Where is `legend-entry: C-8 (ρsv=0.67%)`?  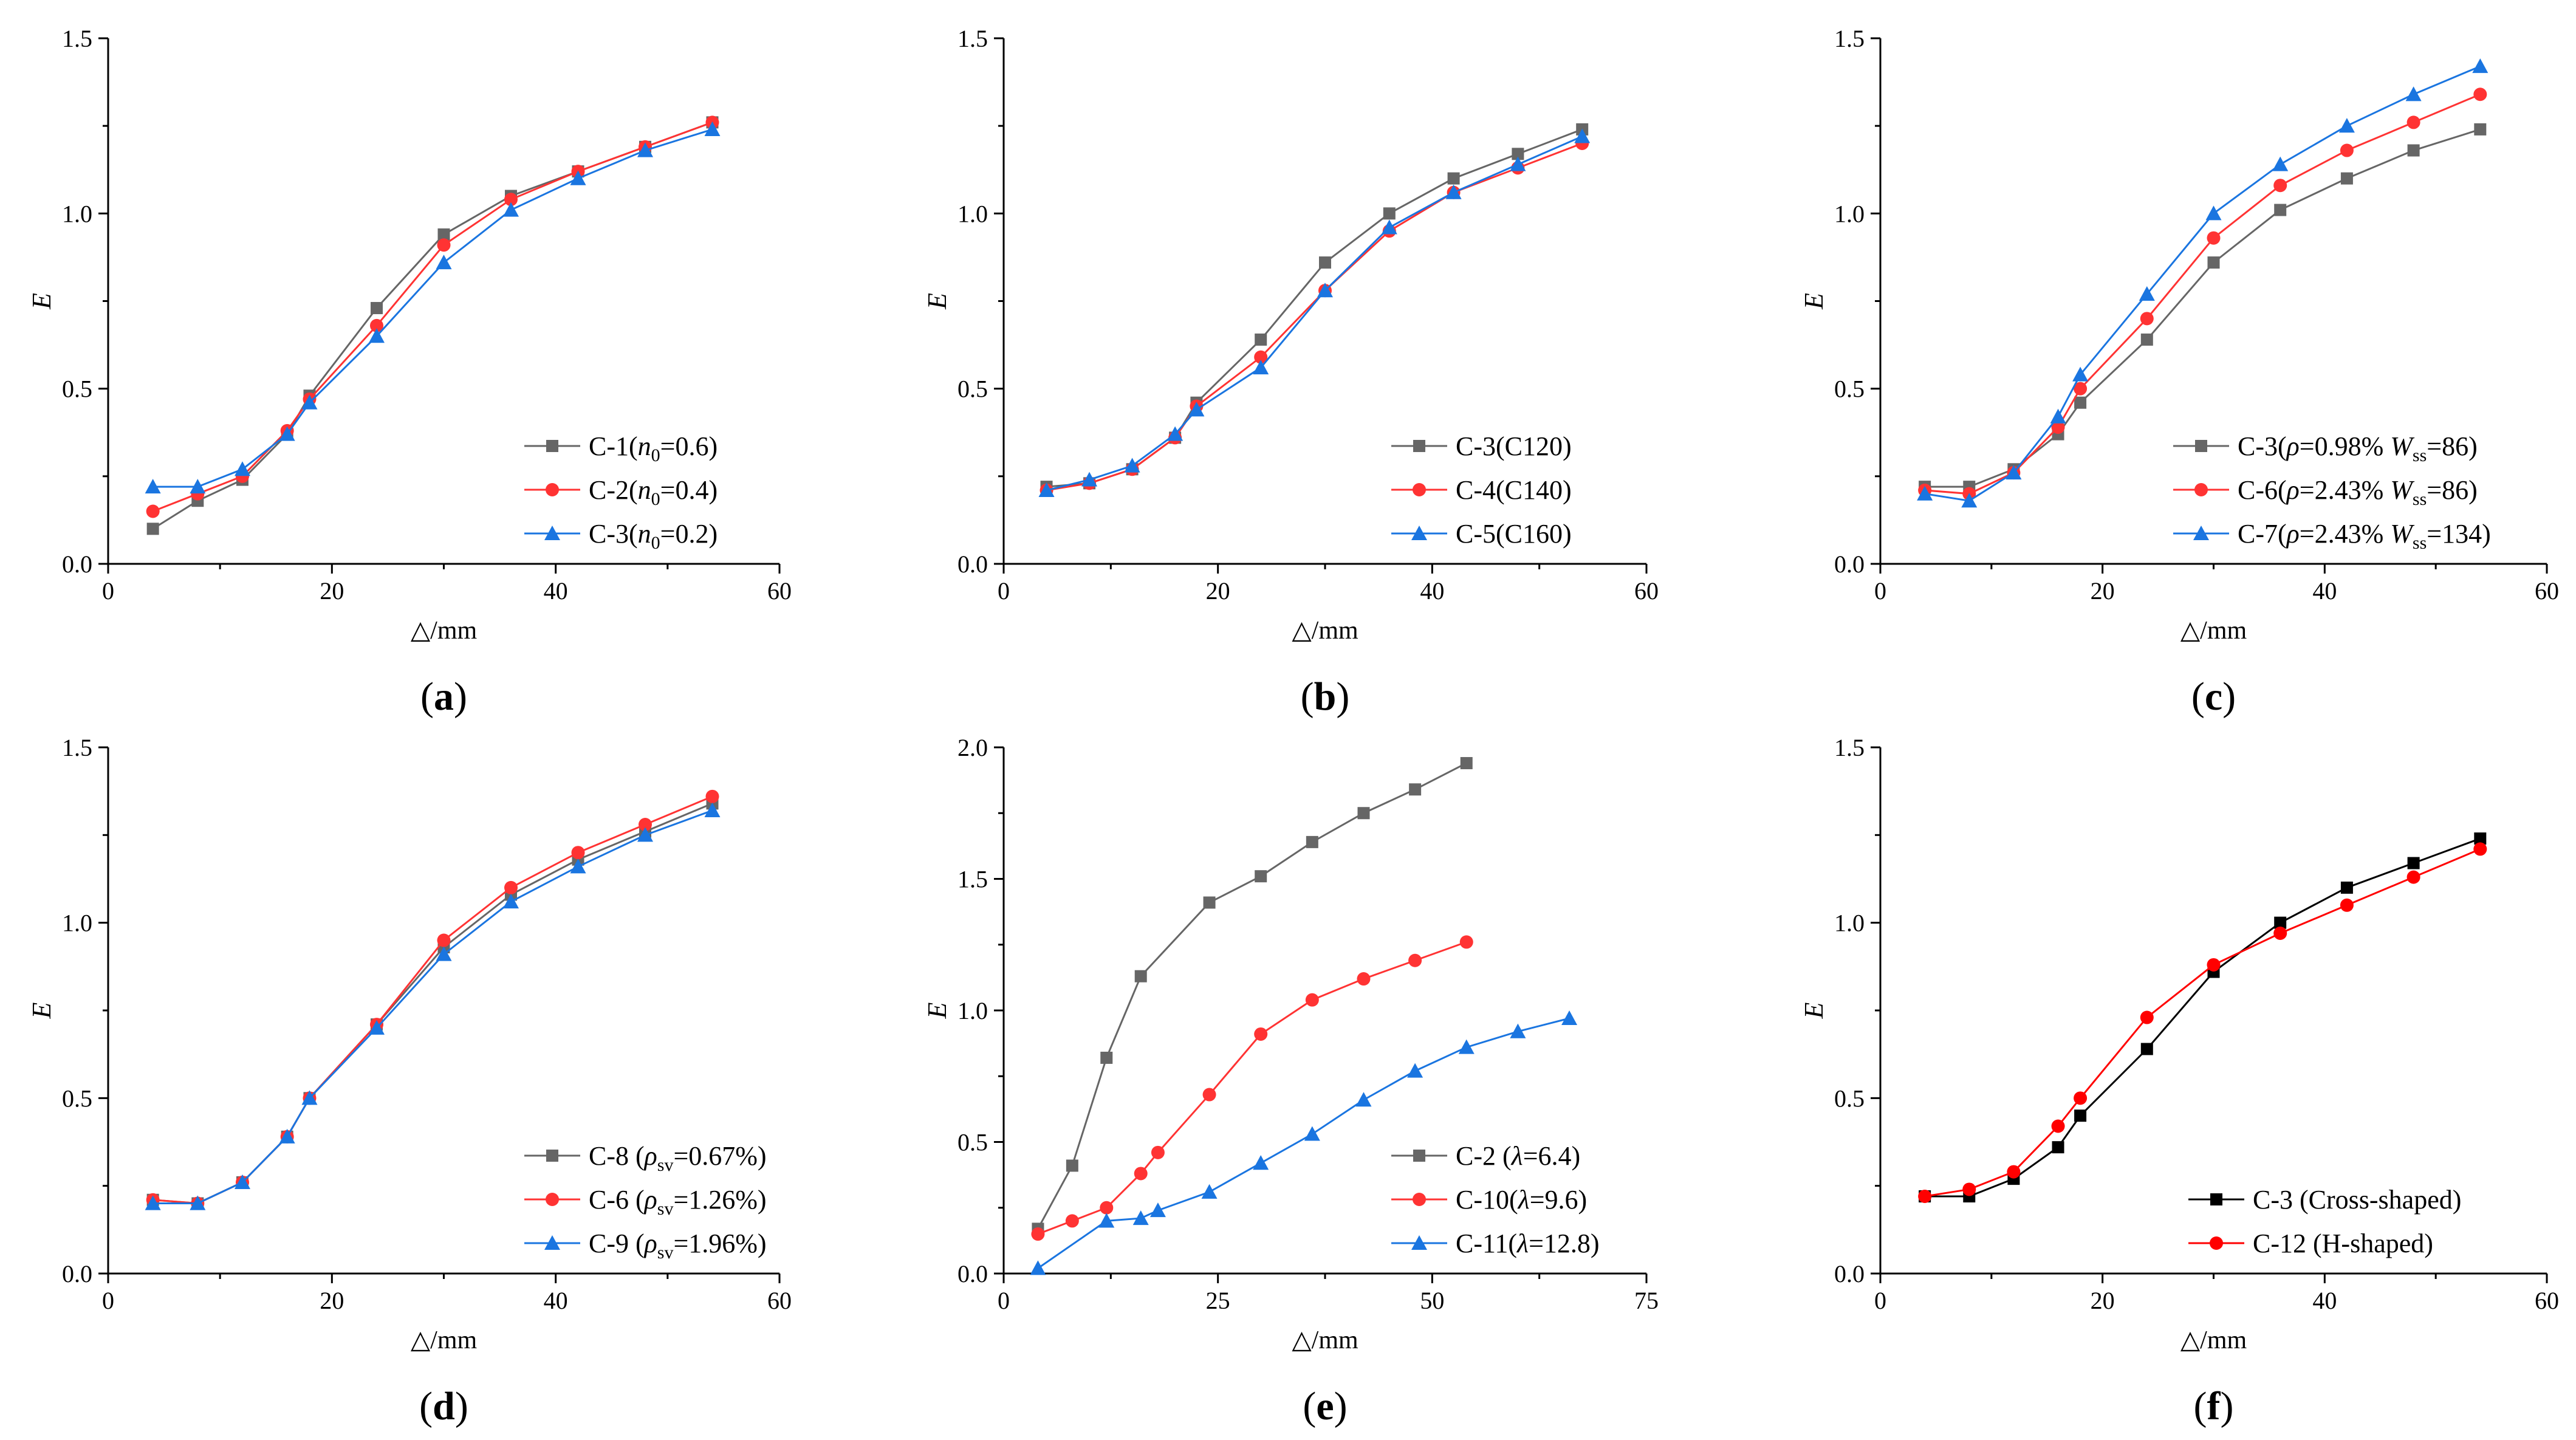 legend-entry: C-8 (ρsv=0.67%) is located at coordinates (678, 1158).